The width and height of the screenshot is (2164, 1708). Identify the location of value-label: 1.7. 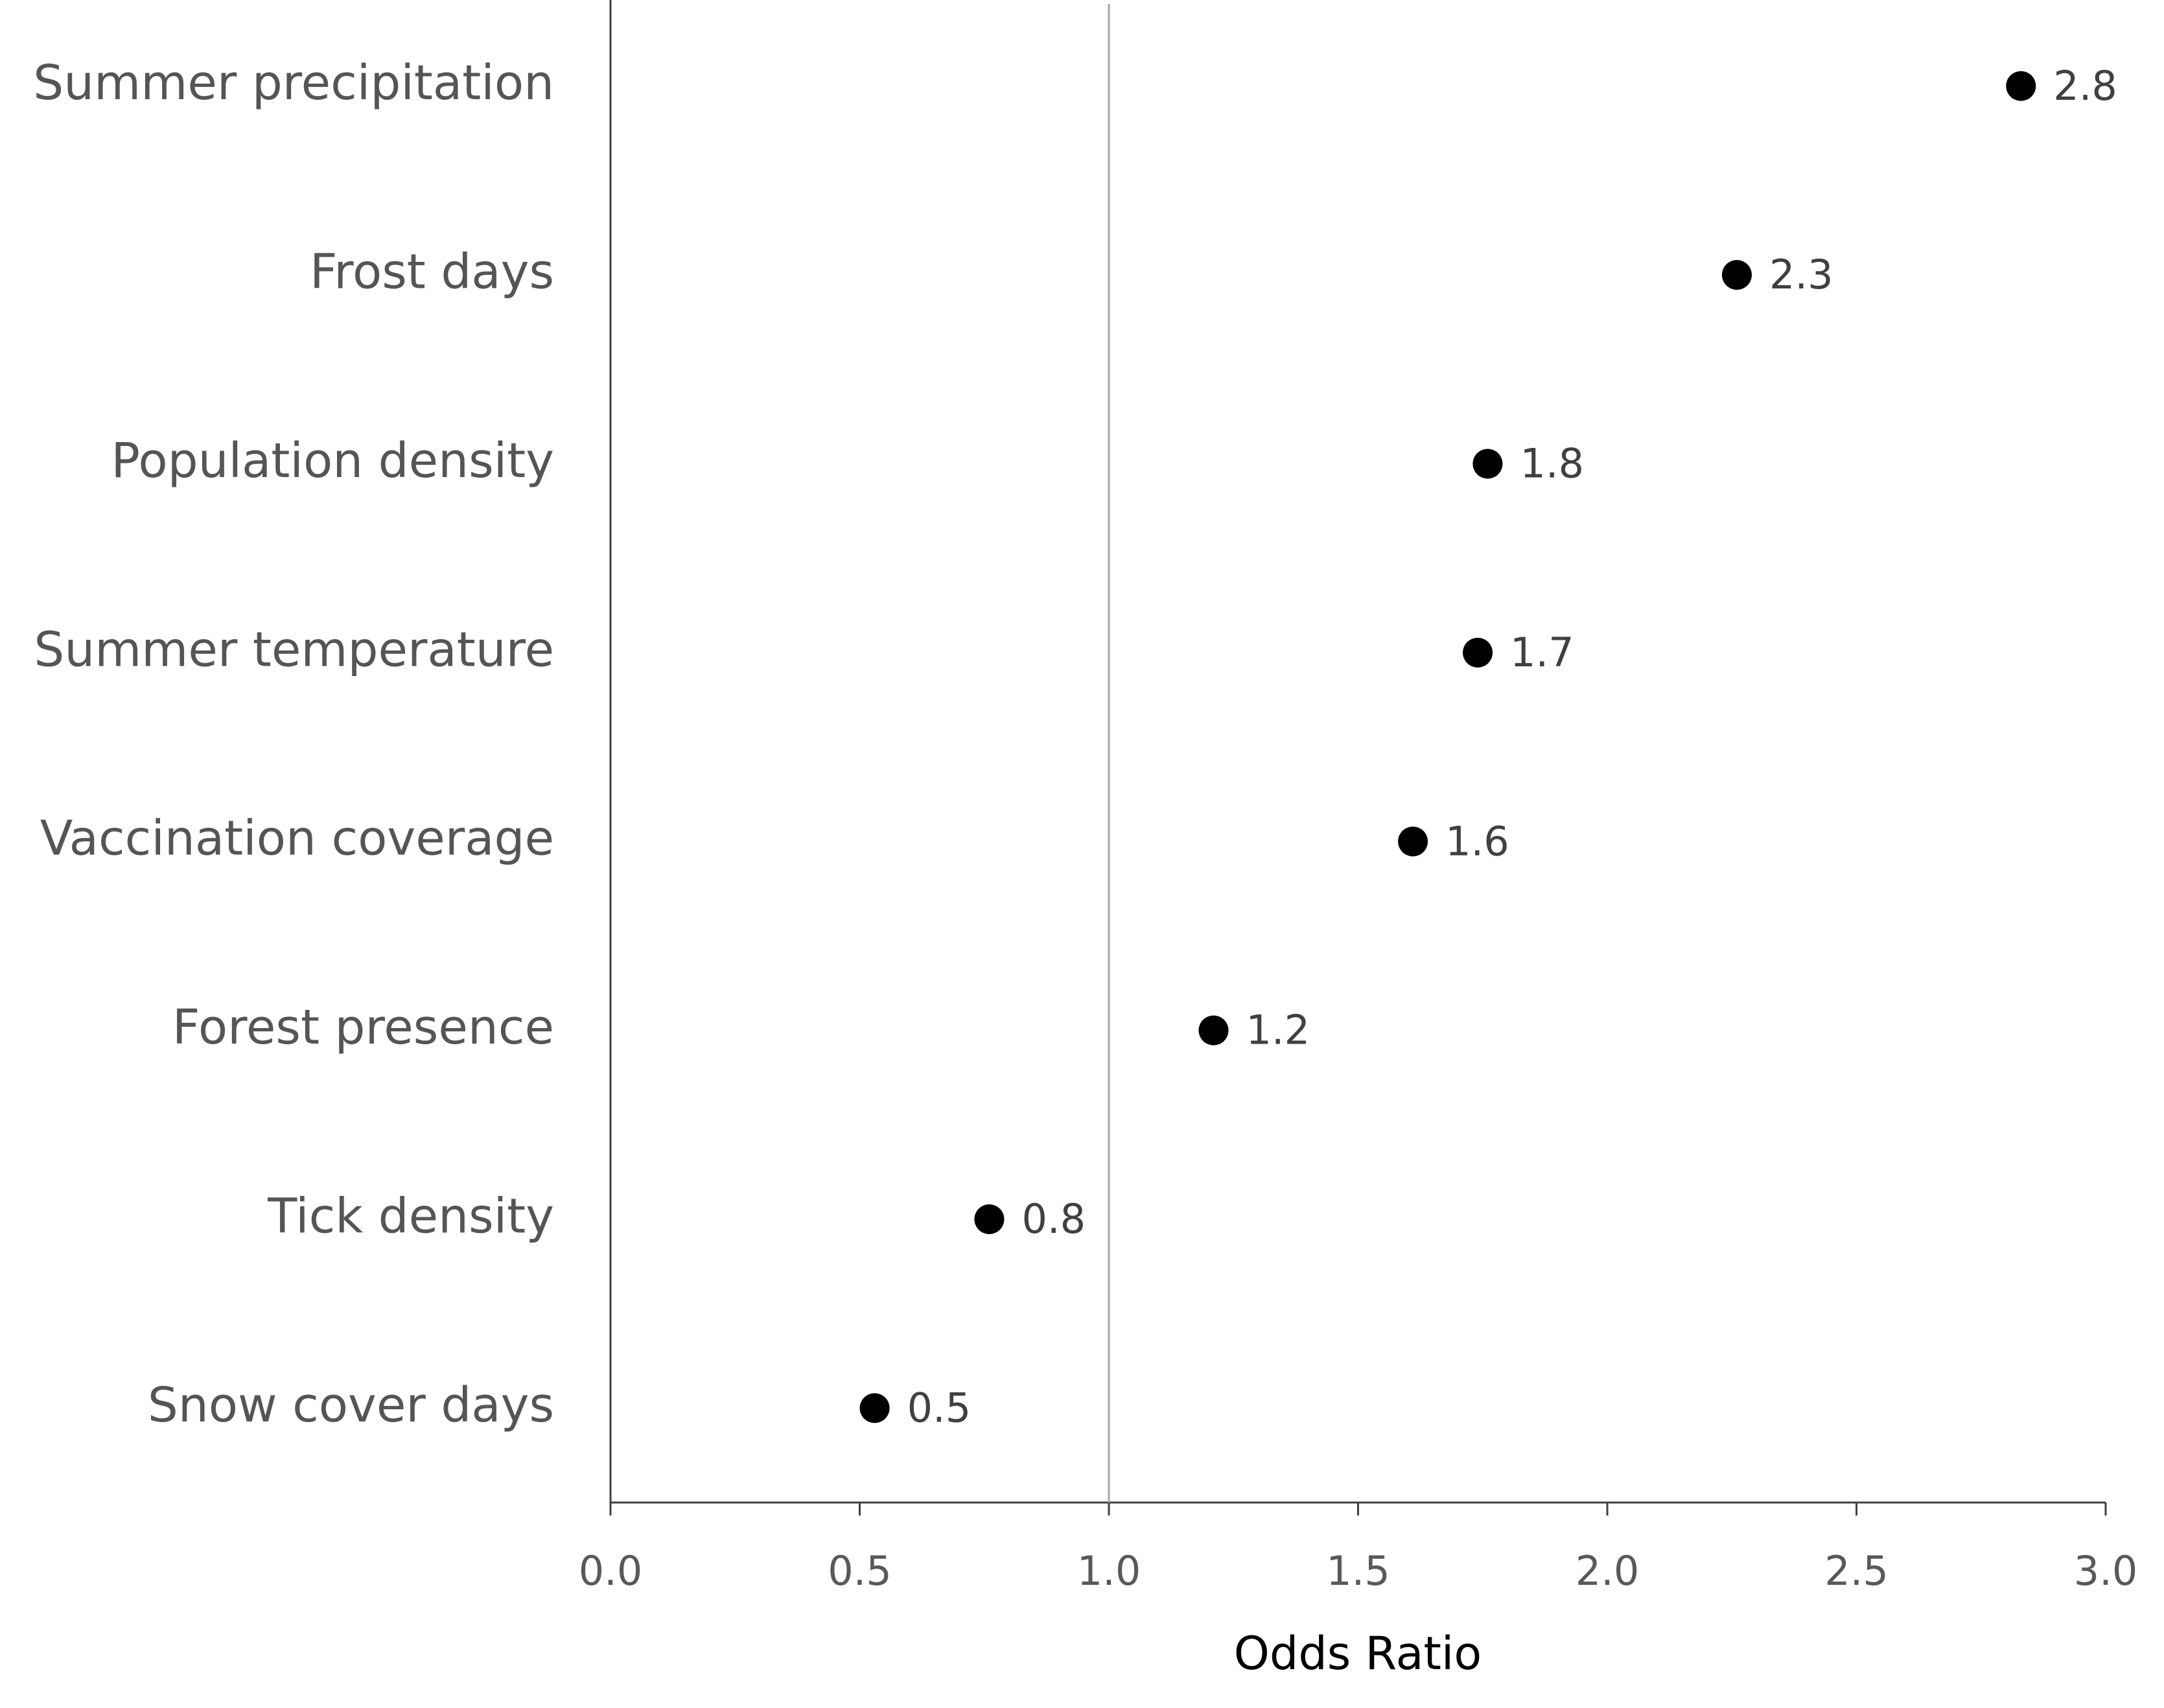
(1542, 653).